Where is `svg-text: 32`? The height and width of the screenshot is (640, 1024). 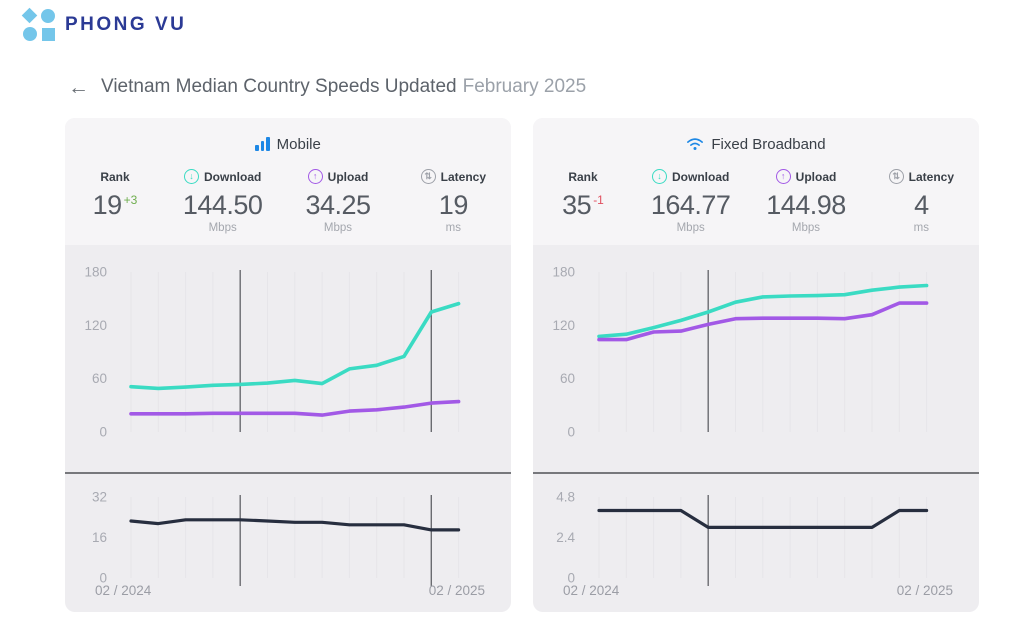 svg-text: 32 is located at coordinates (99, 497).